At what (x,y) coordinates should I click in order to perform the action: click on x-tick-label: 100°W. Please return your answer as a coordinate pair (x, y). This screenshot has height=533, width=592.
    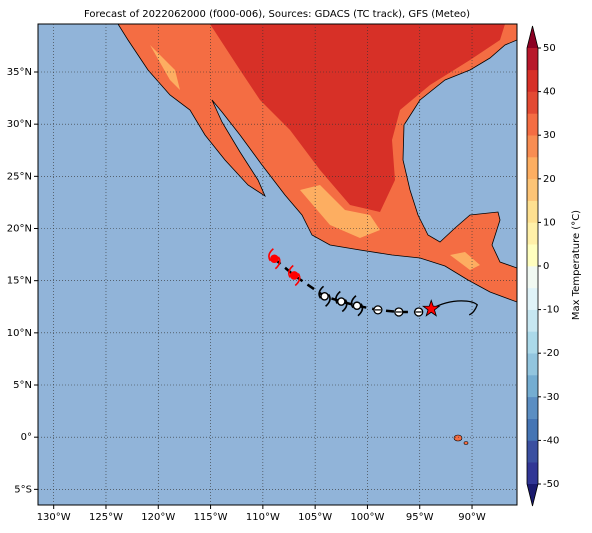
    Looking at the image, I should click on (367, 517).